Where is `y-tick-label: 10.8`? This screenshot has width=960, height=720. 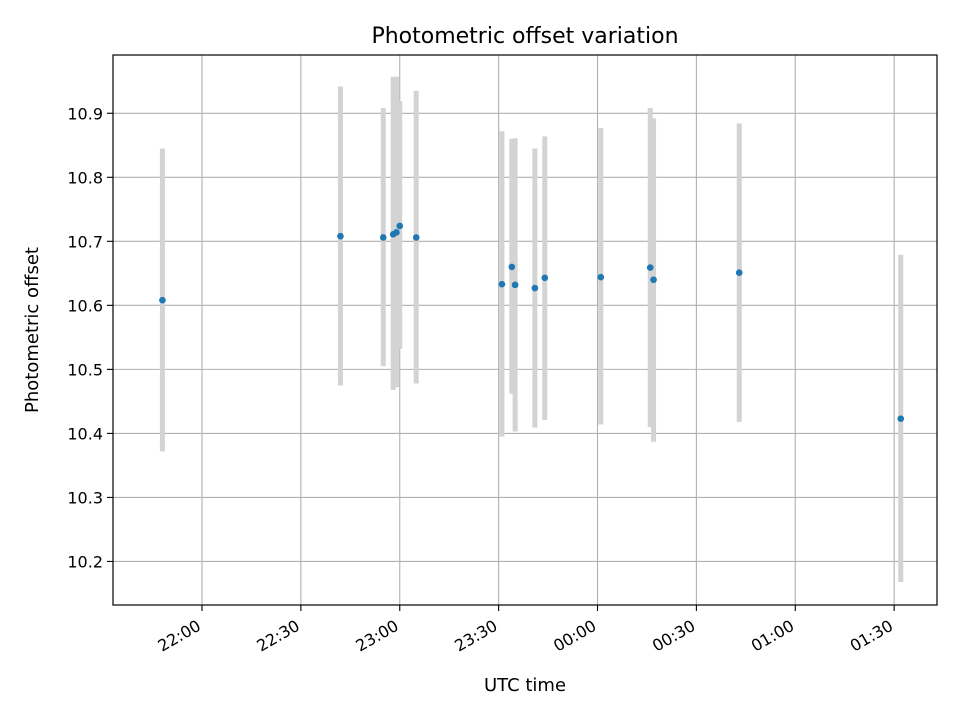
y-tick-label: 10.8 is located at coordinates (85, 177).